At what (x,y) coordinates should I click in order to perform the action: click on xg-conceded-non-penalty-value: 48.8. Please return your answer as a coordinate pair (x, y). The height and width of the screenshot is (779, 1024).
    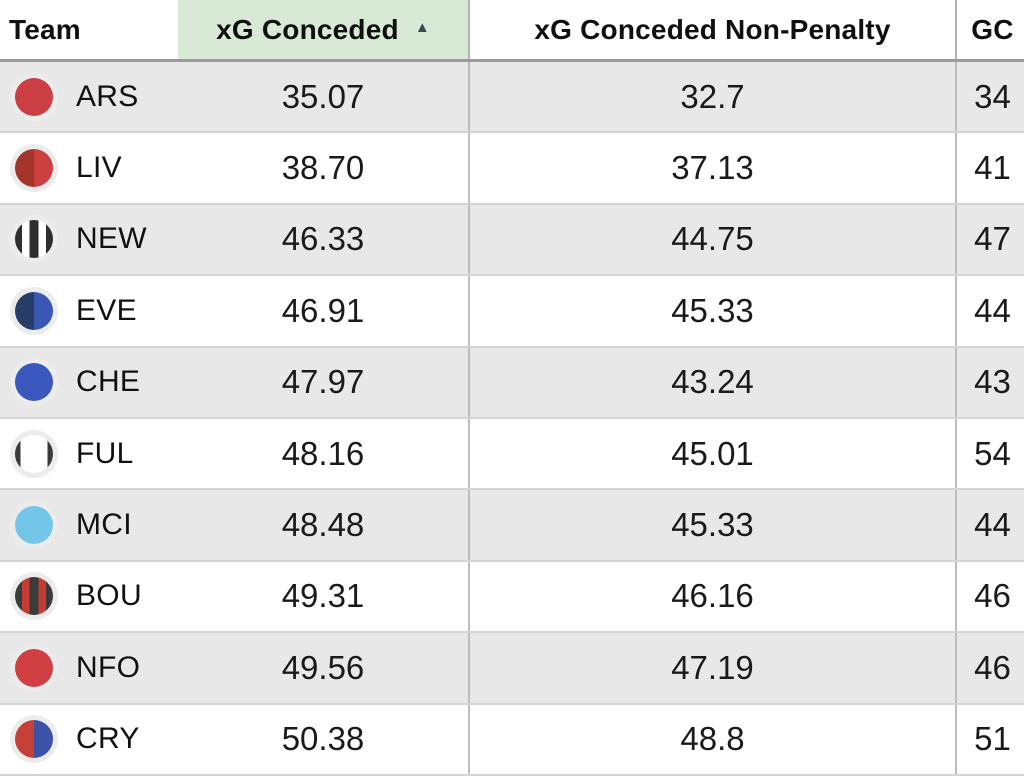
    Looking at the image, I should click on (711, 739).